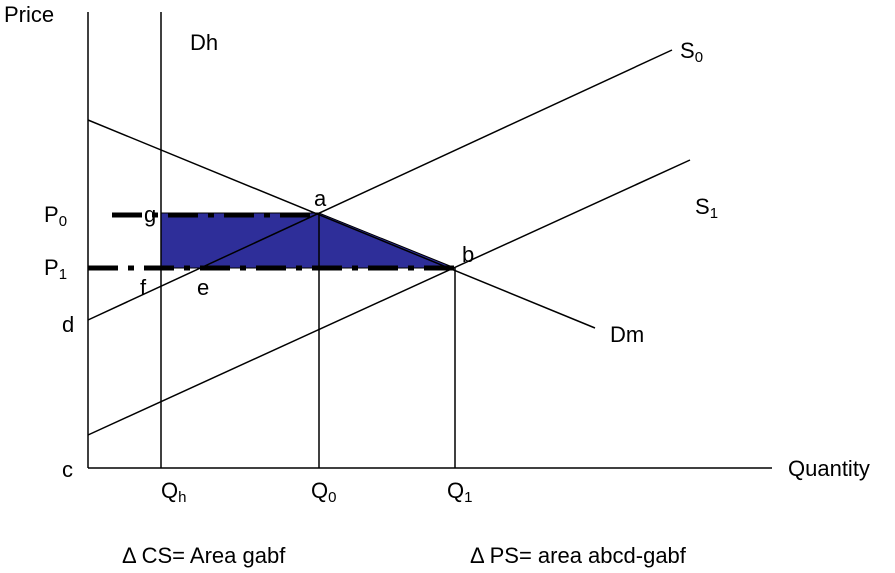 The height and width of the screenshot is (573, 895). I want to click on c-label: c, so click(67, 469).